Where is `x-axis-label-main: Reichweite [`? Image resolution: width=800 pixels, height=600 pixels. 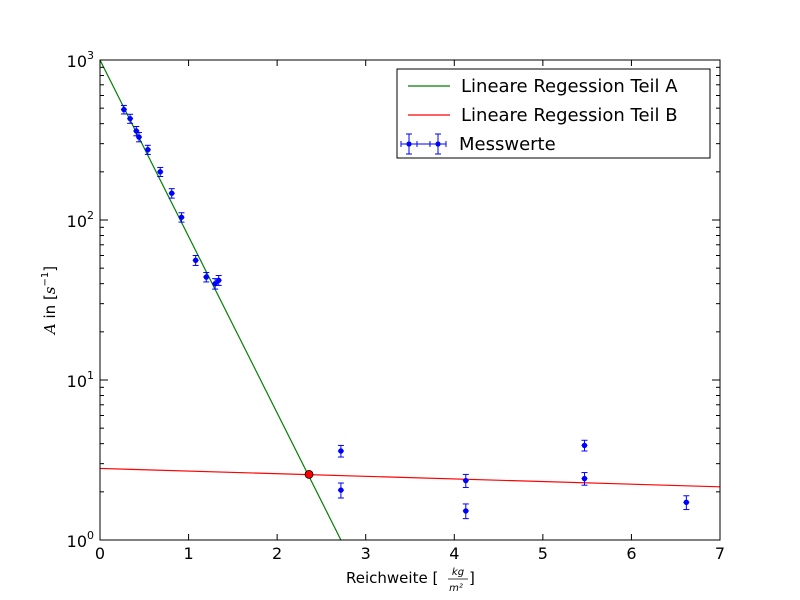 x-axis-label-main: Reichweite [ is located at coordinates (392, 578).